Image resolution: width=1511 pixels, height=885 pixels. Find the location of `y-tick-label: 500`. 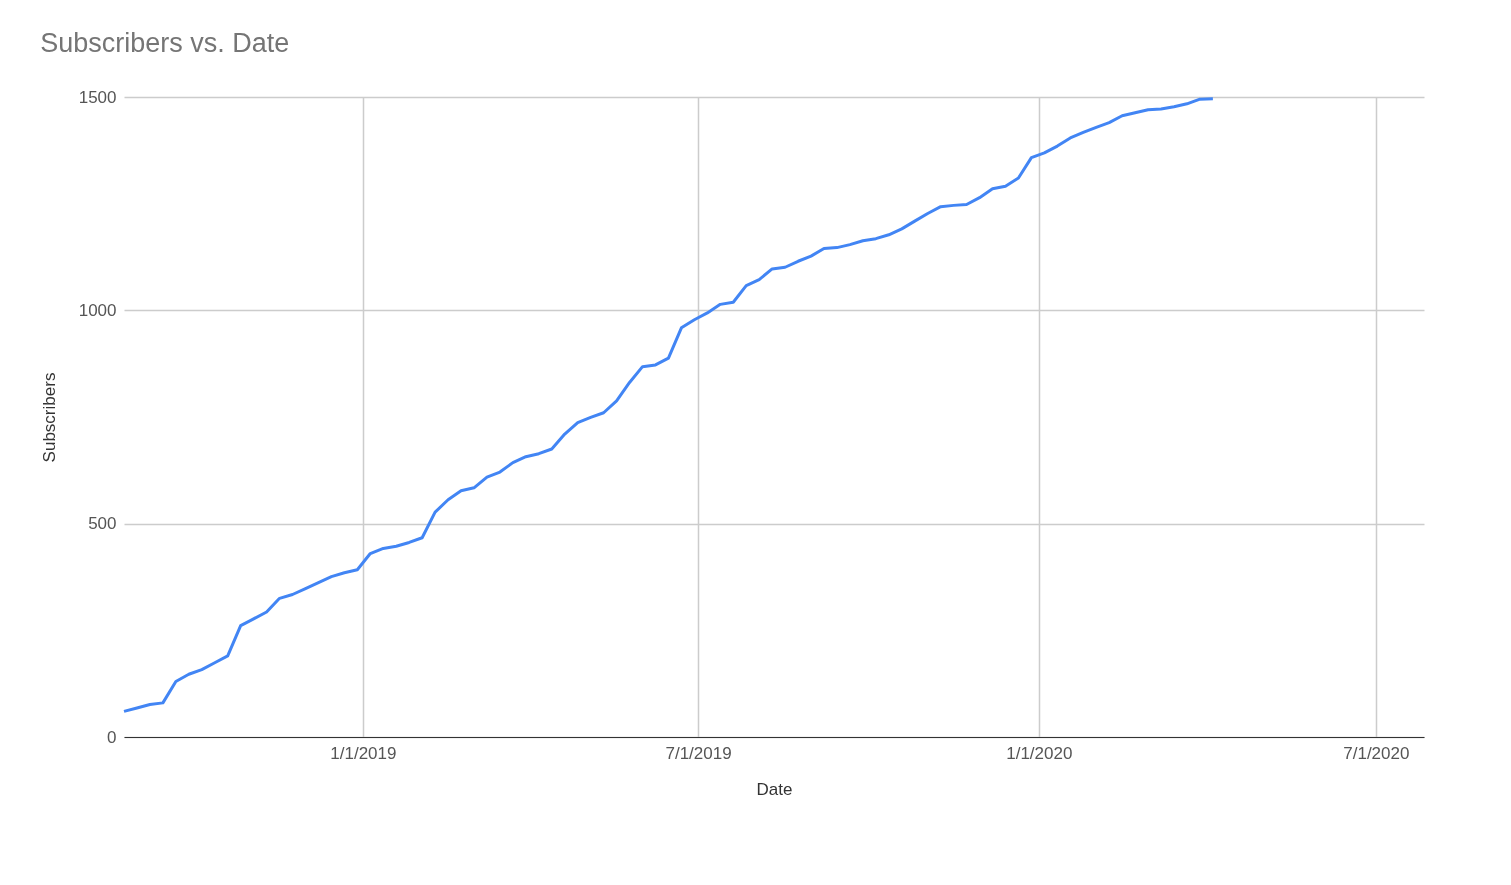

y-tick-label: 500 is located at coordinates (102, 524).